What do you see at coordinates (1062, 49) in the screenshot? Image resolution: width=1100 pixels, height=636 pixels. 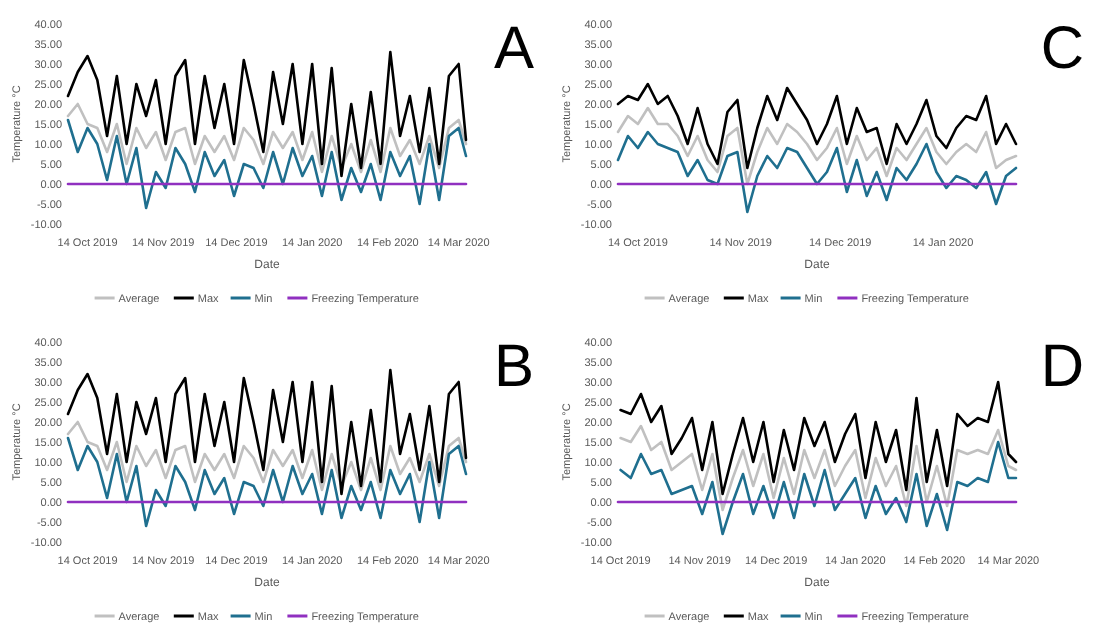 I see `chart-title: C` at bounding box center [1062, 49].